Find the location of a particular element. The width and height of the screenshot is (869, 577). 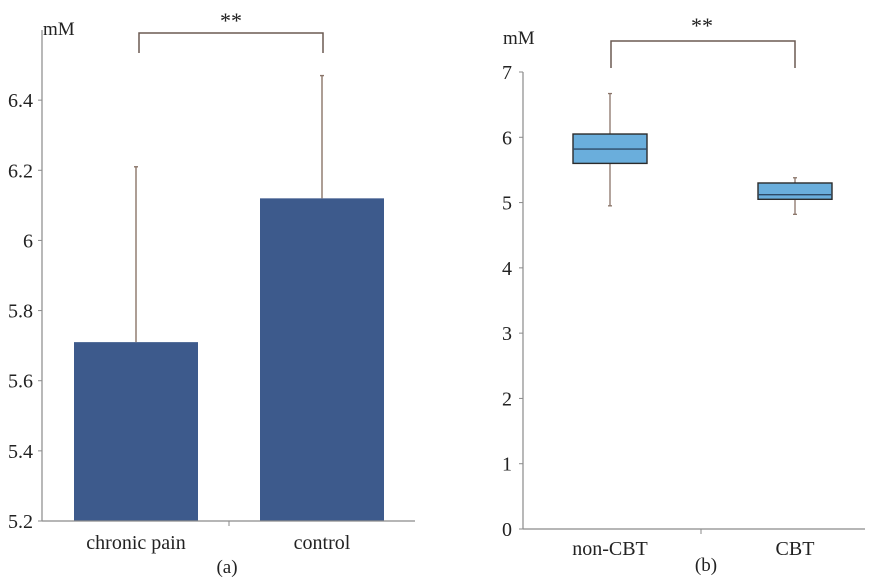

panel-b-y-tick-label: 1 is located at coordinates (507, 465).